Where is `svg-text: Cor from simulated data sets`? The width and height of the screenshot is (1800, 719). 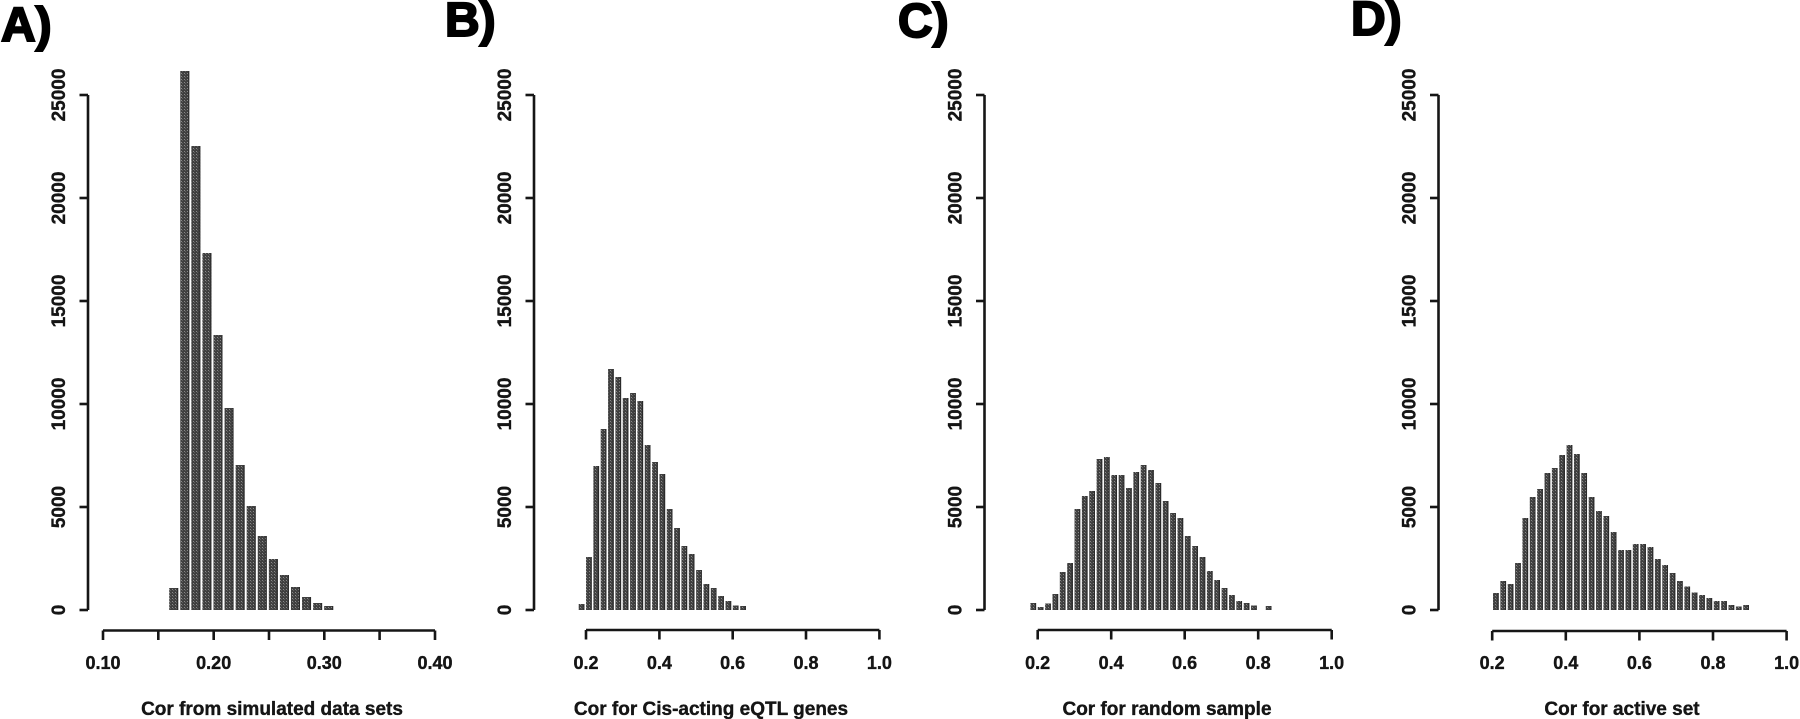
svg-text: Cor from simulated data sets is located at coordinates (272, 709).